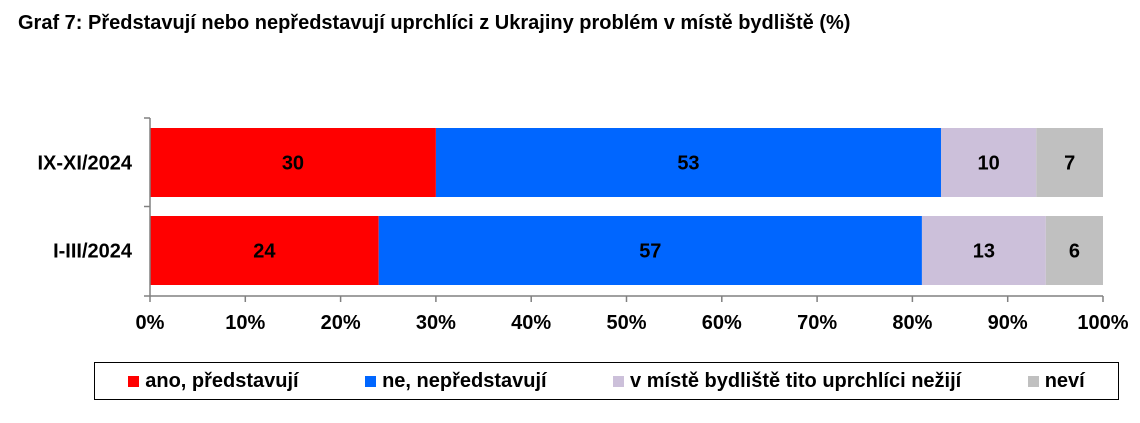  I want to click on data-label: 53, so click(688, 164).